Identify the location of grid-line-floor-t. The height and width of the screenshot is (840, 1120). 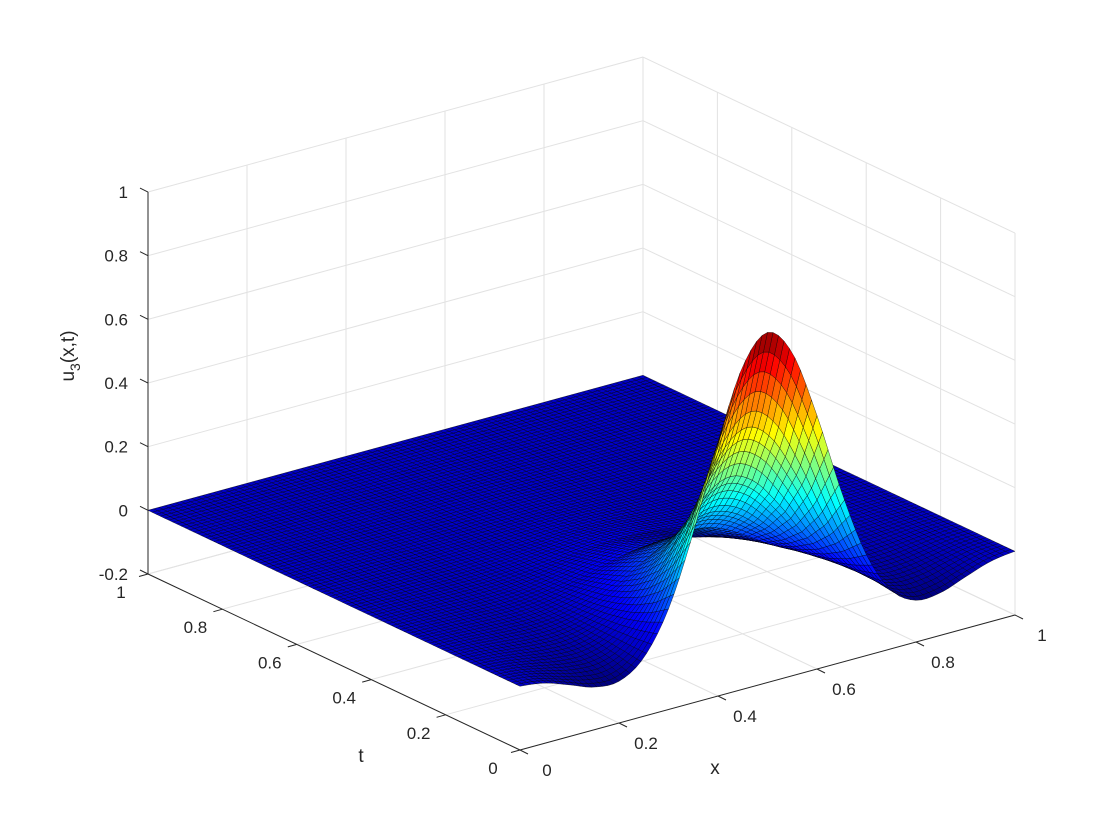
(693, 647).